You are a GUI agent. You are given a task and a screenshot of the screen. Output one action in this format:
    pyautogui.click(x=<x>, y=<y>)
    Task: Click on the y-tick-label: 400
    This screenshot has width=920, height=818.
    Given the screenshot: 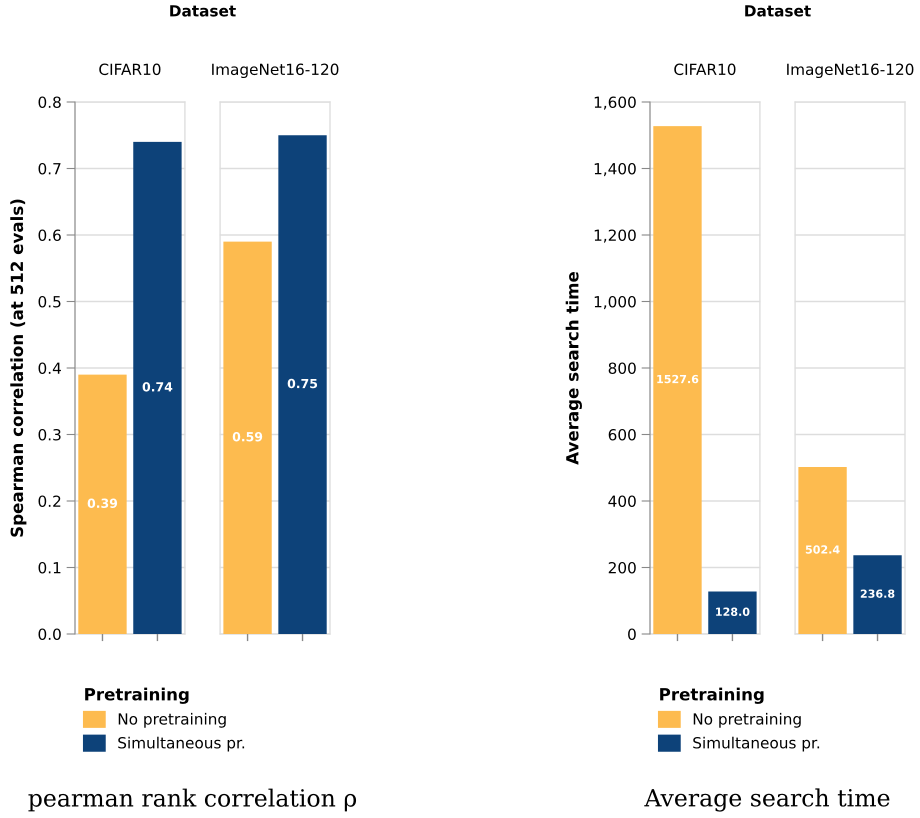 What is the action you would take?
    pyautogui.click(x=622, y=501)
    